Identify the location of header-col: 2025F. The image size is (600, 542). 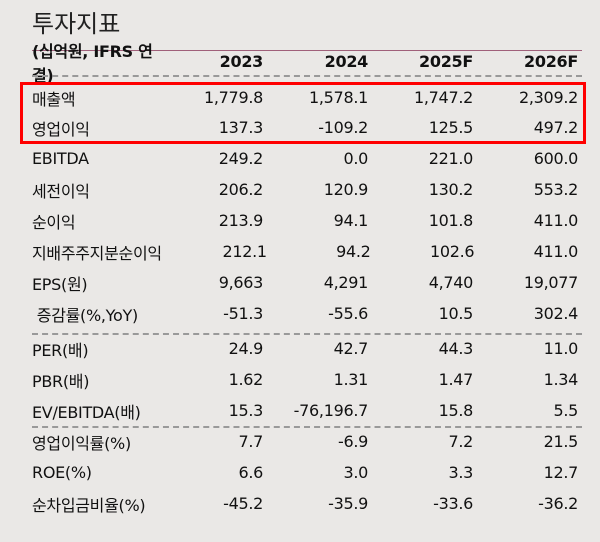
(446, 61).